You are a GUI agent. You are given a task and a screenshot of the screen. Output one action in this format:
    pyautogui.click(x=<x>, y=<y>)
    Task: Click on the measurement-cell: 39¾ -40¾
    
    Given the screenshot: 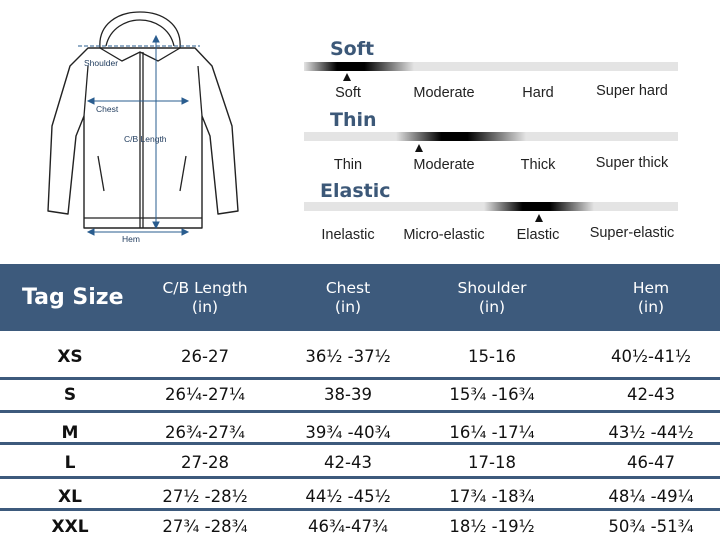 What is the action you would take?
    pyautogui.click(x=348, y=432)
    